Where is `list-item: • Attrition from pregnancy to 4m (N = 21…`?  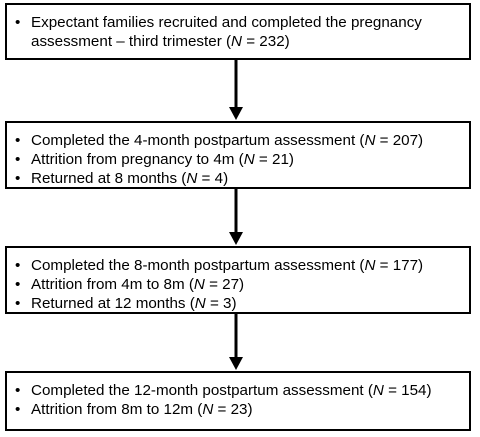 list-item: • Attrition from pregnancy to 4m (N = 21… is located at coordinates (238, 159).